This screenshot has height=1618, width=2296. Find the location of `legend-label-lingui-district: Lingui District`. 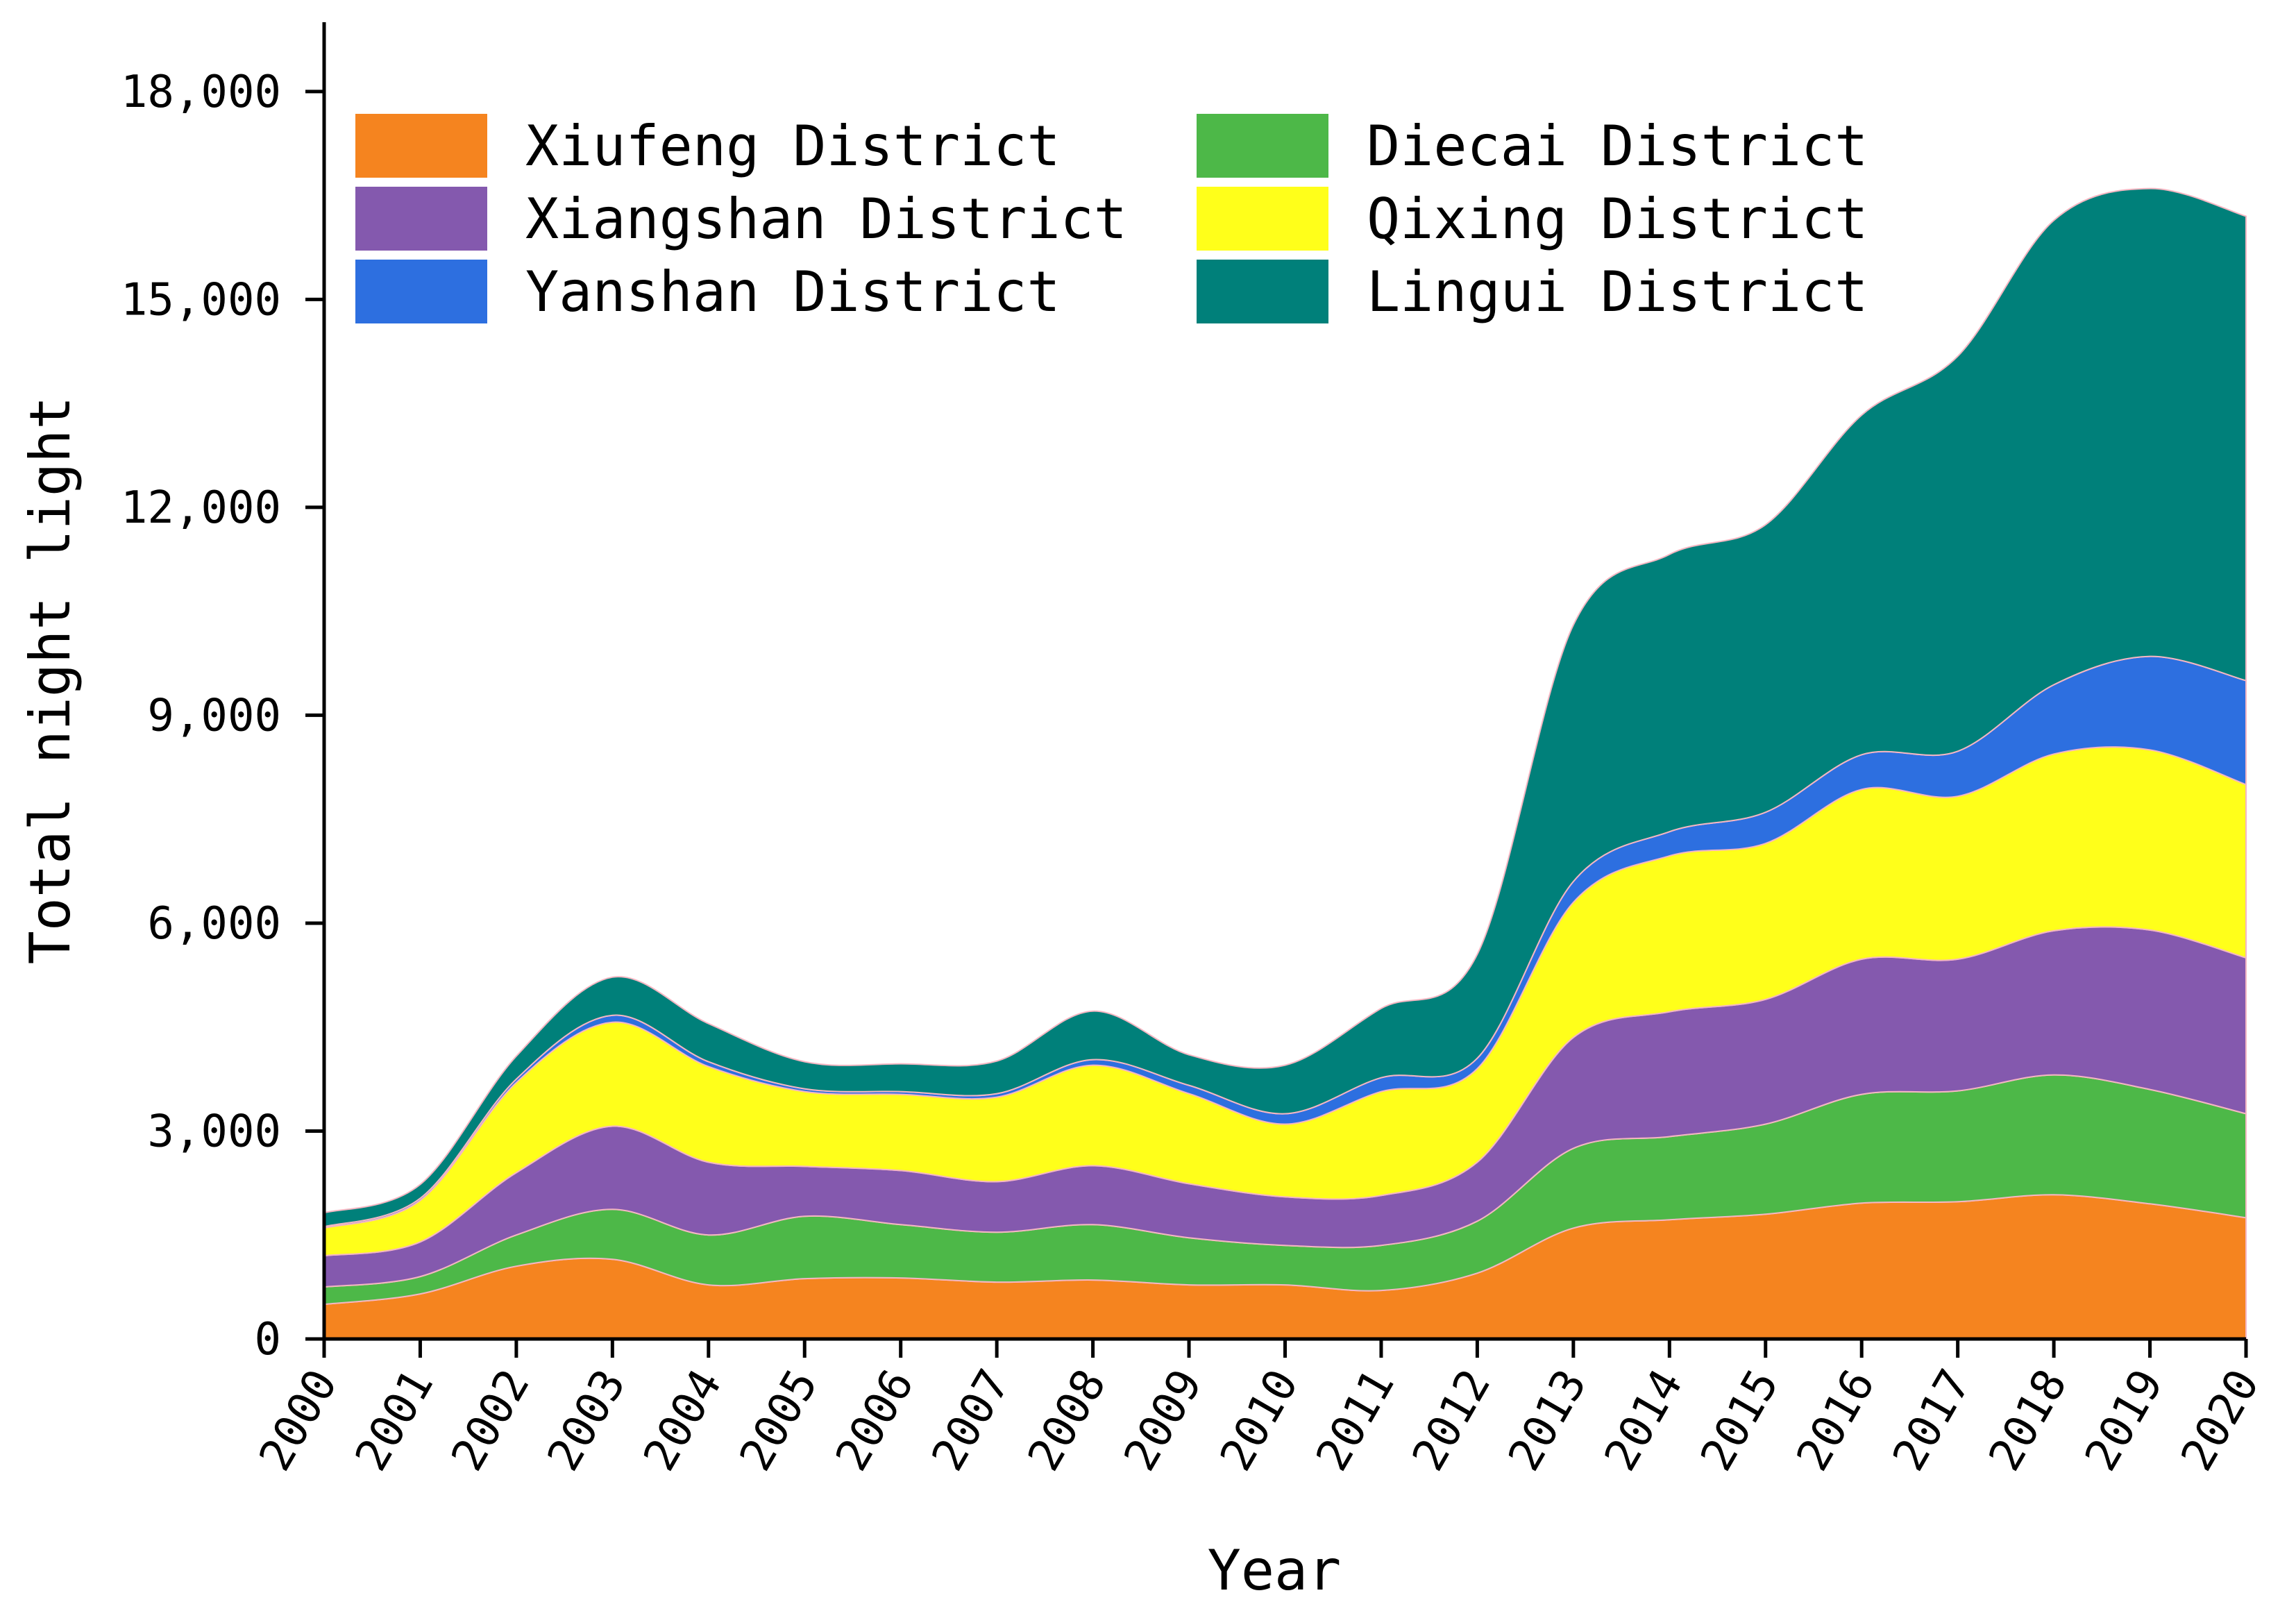

legend-label-lingui-district: Lingui District is located at coordinates (1618, 292).